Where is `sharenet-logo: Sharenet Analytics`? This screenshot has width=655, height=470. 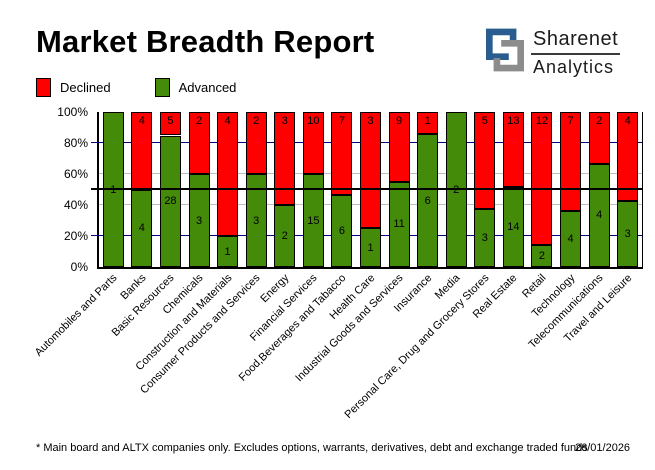
sharenet-logo: Sharenet Analytics is located at coordinates (553, 53).